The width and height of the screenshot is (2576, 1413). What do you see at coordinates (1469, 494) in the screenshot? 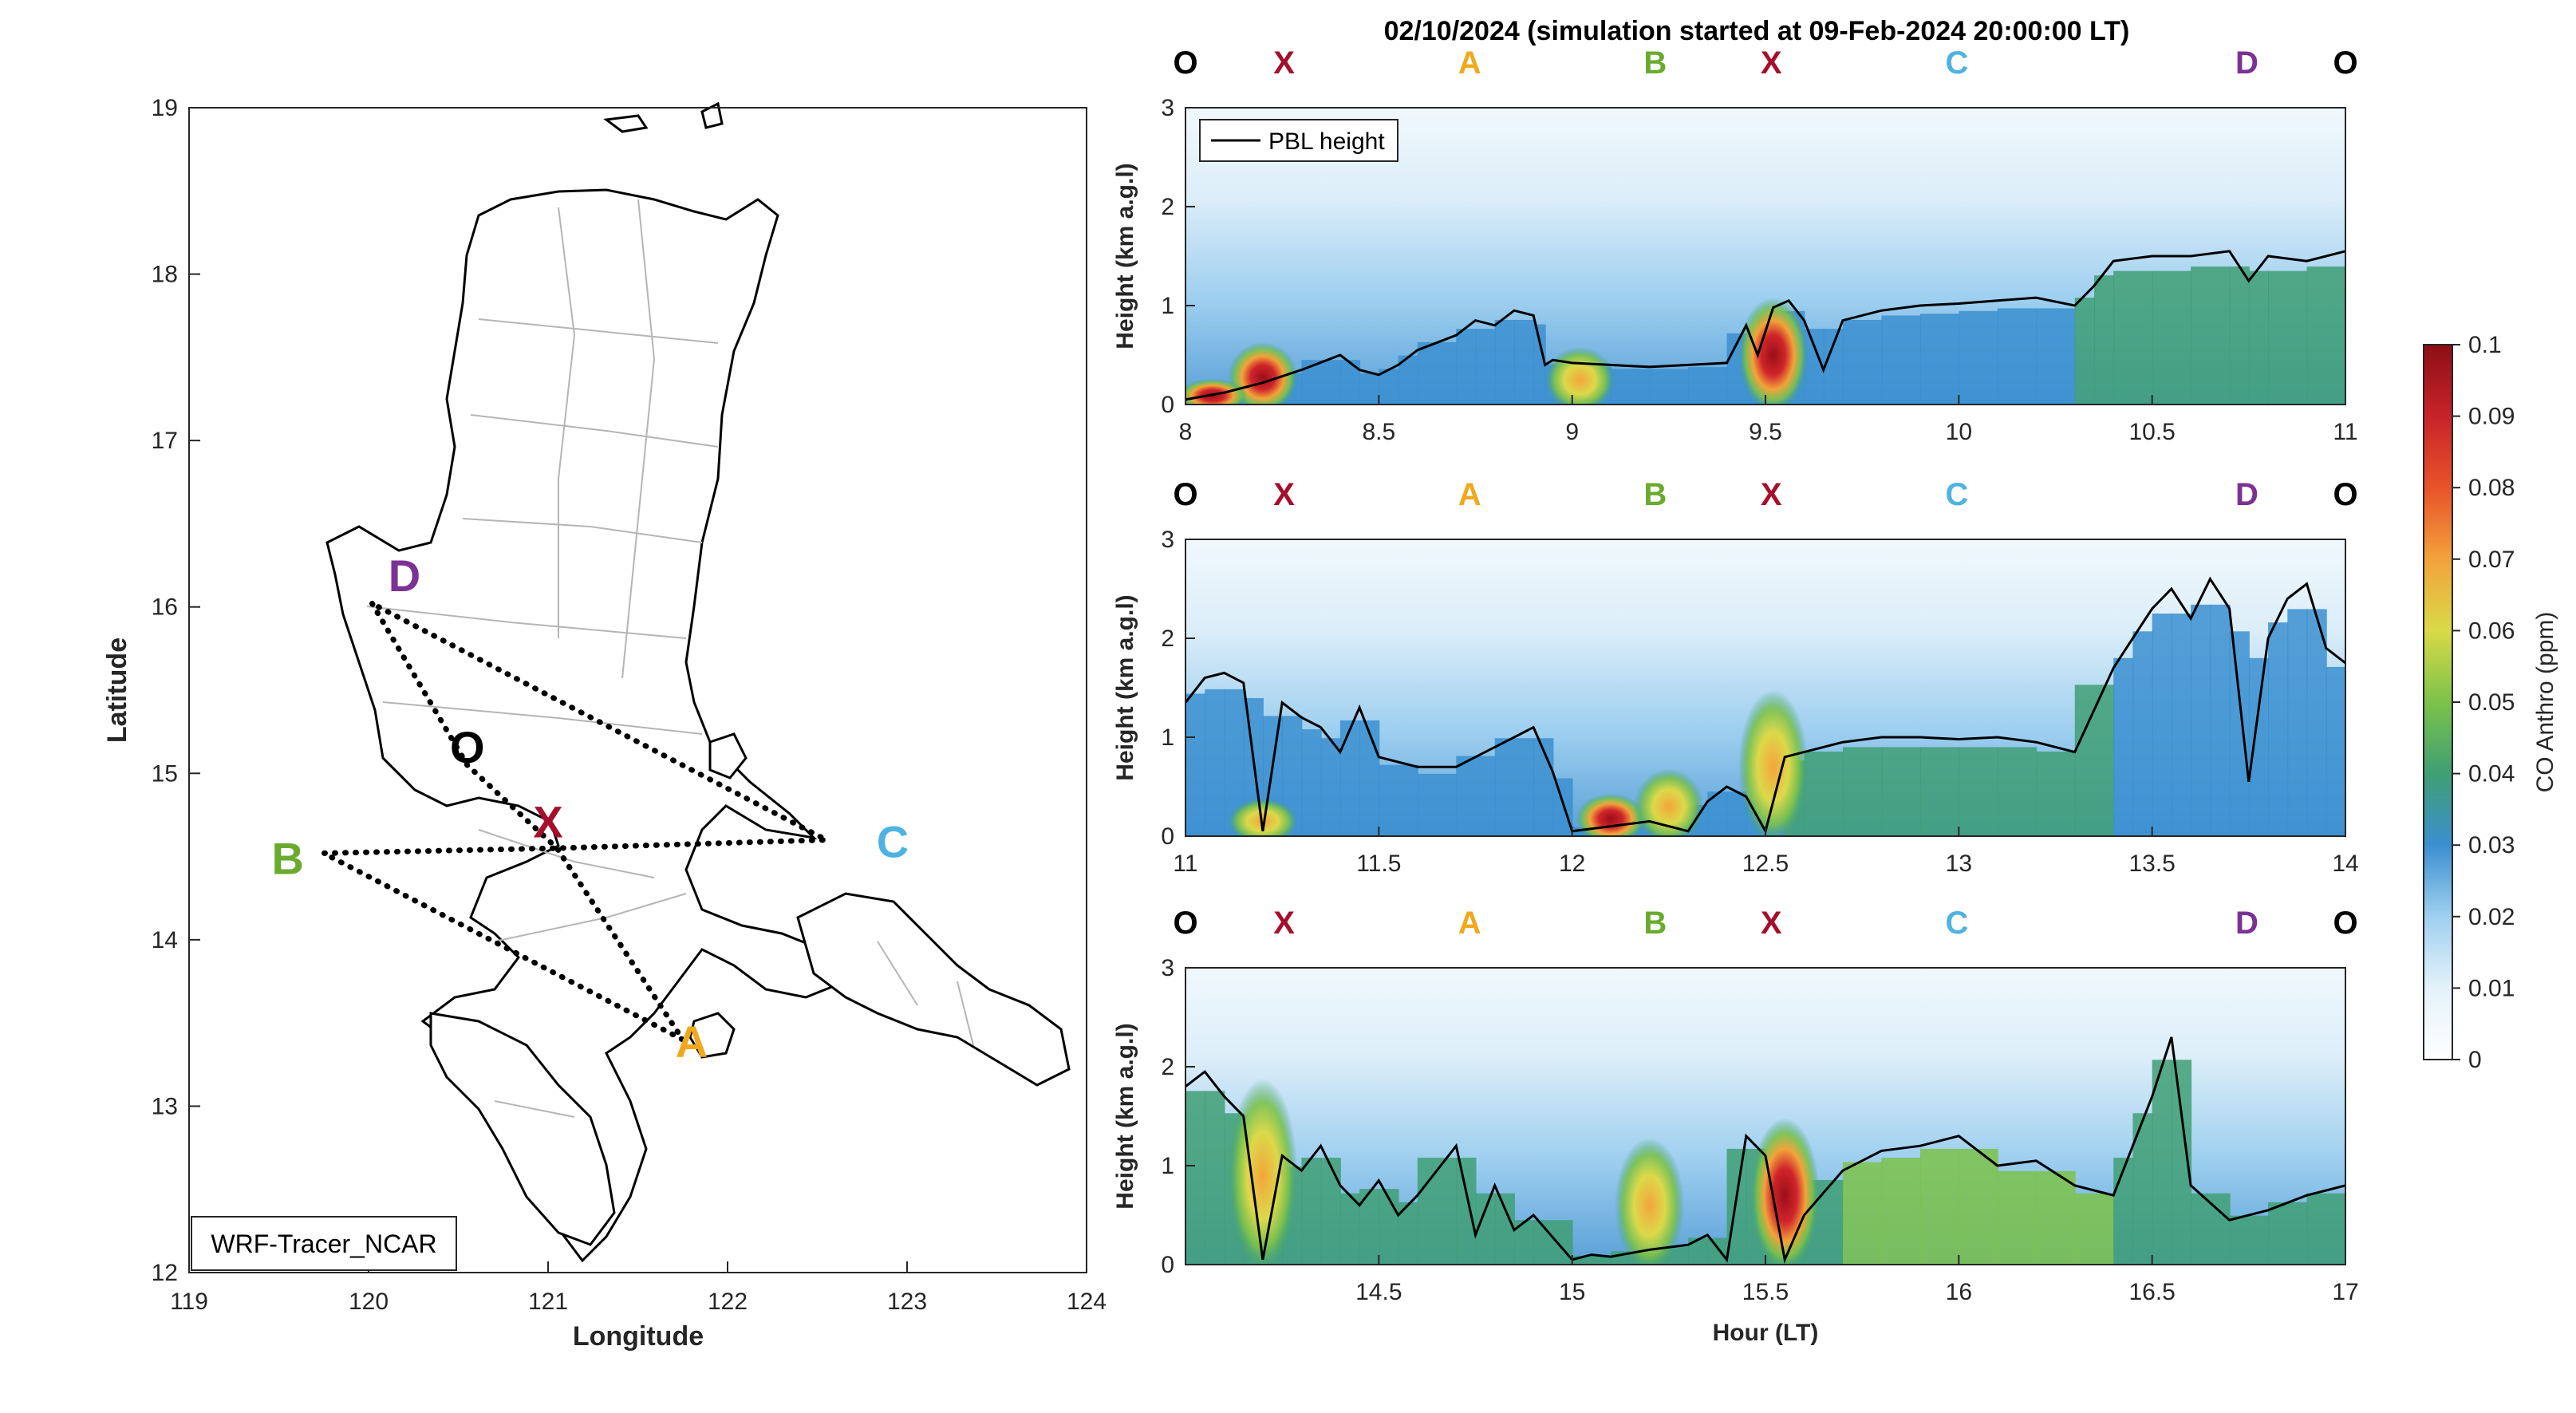
I see `route-label-a: A` at bounding box center [1469, 494].